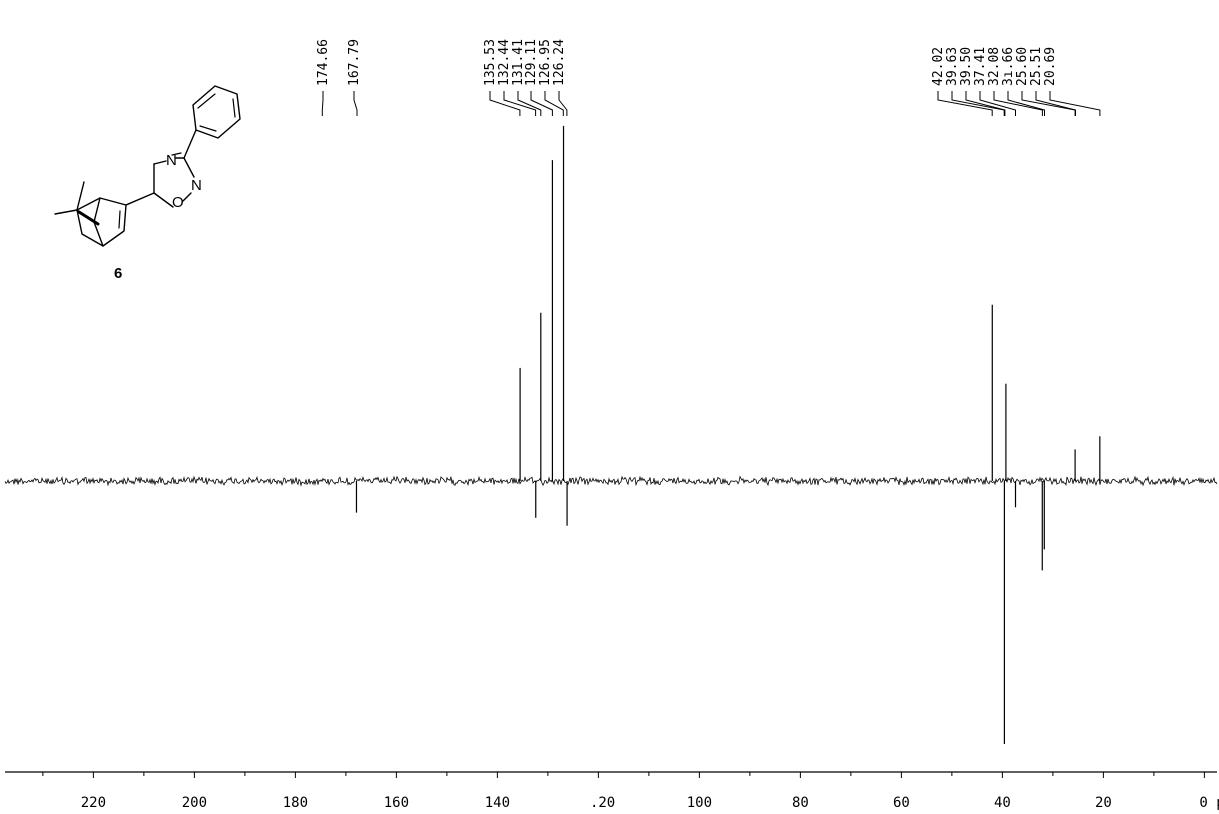 The height and width of the screenshot is (814, 1219). What do you see at coordinates (1050, 66) in the screenshot?
I see `peak-label-16: 20.69` at bounding box center [1050, 66].